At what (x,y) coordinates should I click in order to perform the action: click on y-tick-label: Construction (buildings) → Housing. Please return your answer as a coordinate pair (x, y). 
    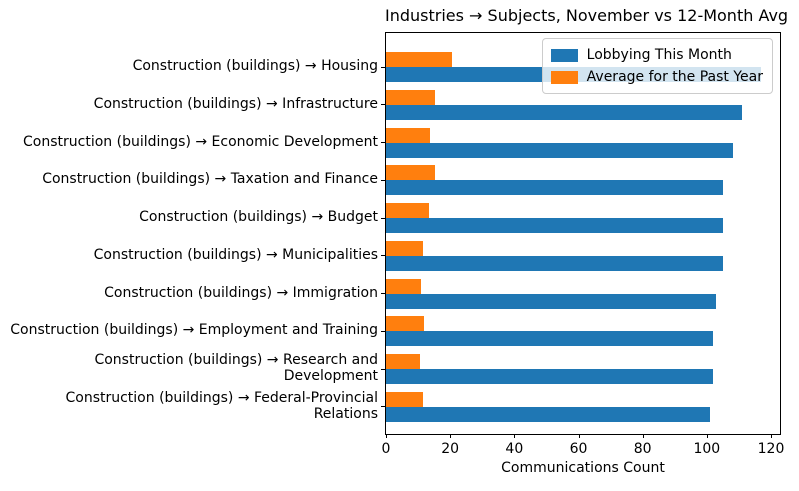
    Looking at the image, I should click on (255, 66).